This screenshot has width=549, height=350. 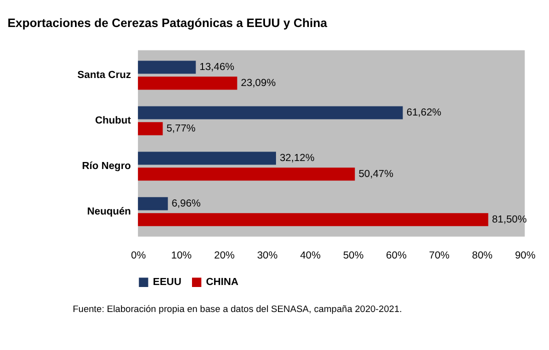 What do you see at coordinates (237, 309) in the screenshot?
I see `source-note: Fuente: Elaboración propia en base a datos del SENASA, campaña 2020-2021.` at bounding box center [237, 309].